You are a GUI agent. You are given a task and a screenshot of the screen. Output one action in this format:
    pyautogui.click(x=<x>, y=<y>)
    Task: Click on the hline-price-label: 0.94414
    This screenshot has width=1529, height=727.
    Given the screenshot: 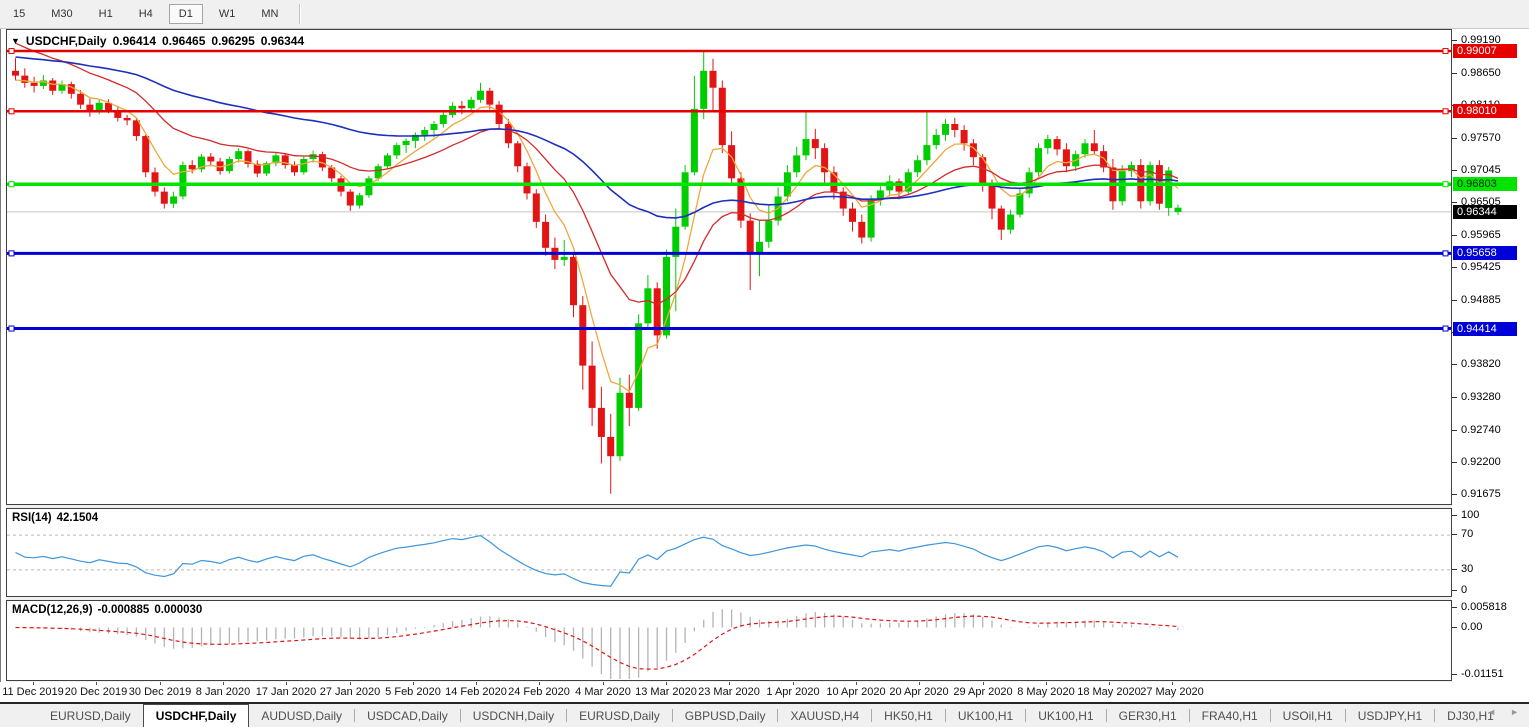 What is the action you would take?
    pyautogui.click(x=1485, y=329)
    